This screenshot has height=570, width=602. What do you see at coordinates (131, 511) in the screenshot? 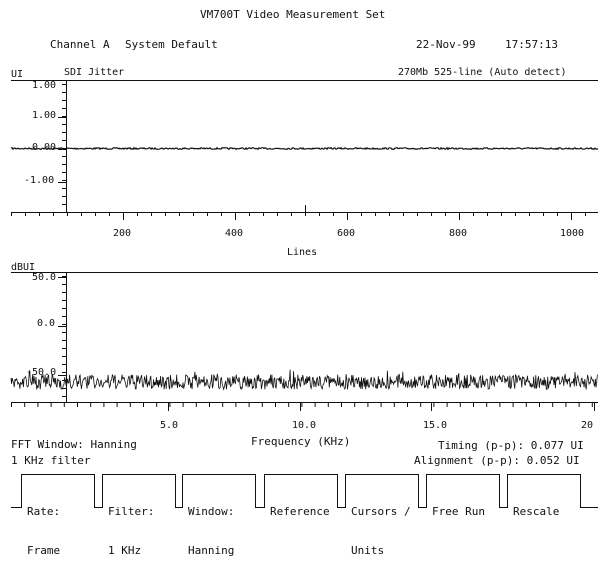
I see `softkey-label: Filter:` at bounding box center [131, 511].